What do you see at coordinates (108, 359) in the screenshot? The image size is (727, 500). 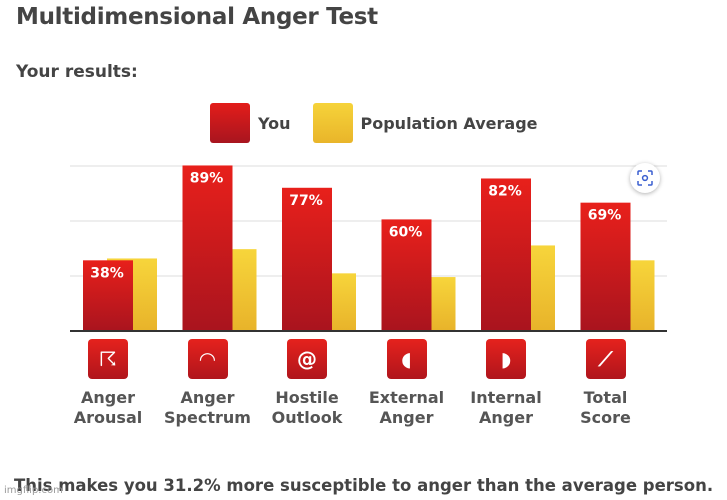 I see `storm-cloud-icon: ☈` at bounding box center [108, 359].